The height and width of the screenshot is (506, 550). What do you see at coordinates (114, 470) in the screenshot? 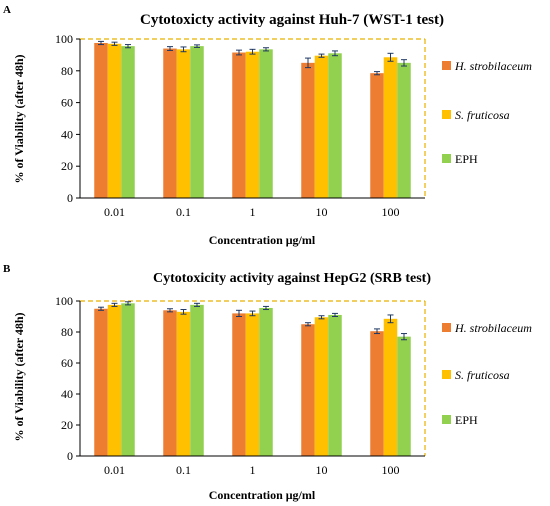
I see `x-tick-label-b-0: 0.01` at bounding box center [114, 470].